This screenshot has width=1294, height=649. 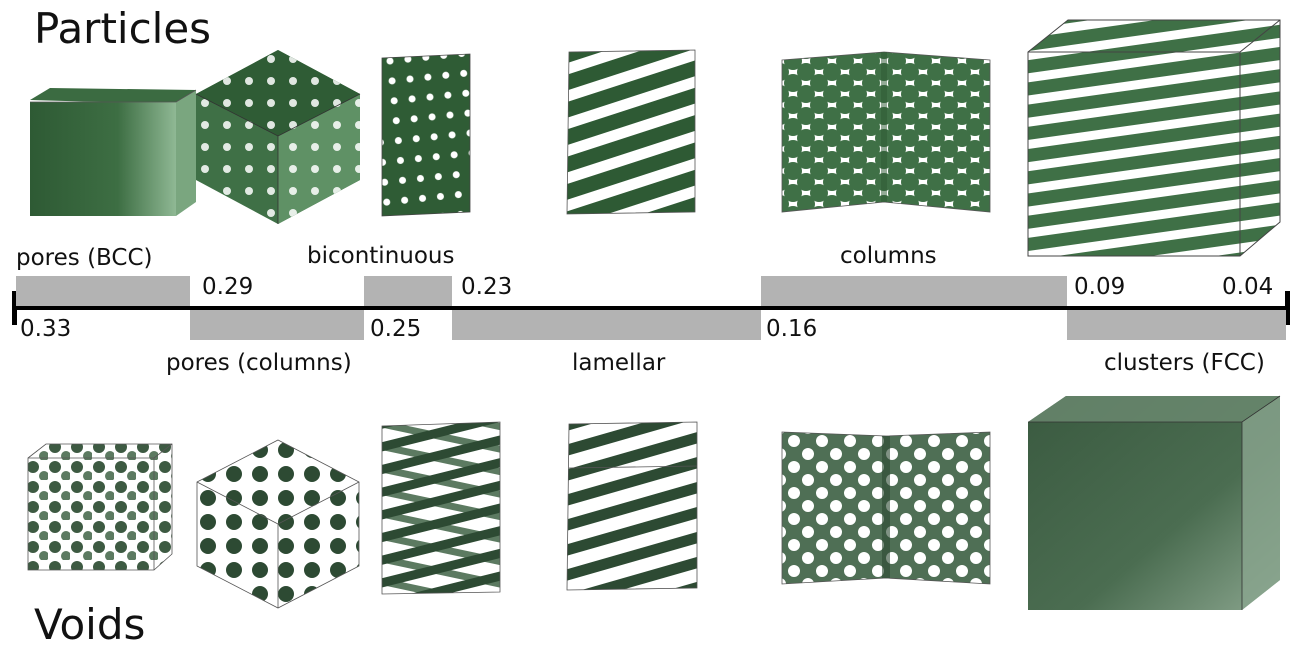 I want to click on particles-render-columns, so click(x=886, y=132).